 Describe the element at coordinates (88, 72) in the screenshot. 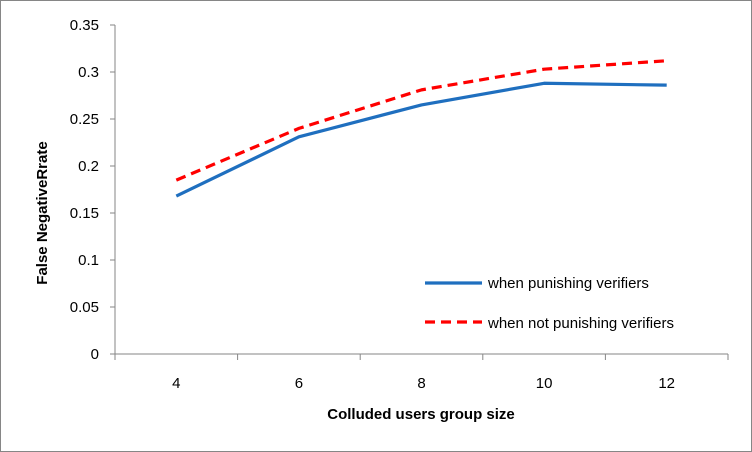

I see `y-tick-label: 0.3` at that location.